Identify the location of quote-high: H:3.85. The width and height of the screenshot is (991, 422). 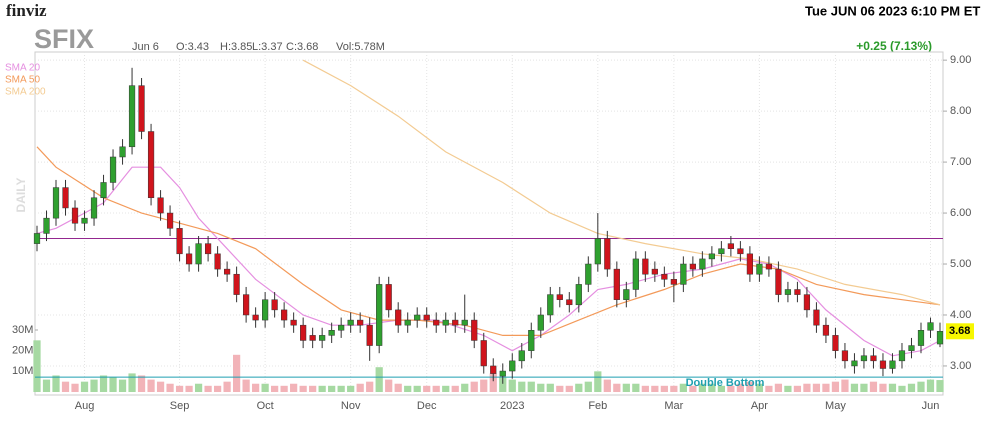
(236, 47).